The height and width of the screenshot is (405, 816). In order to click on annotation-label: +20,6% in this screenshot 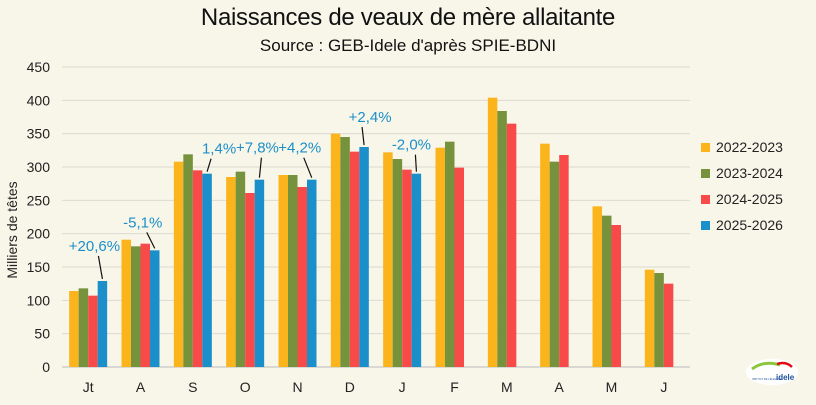, I will do `click(94, 246)`.